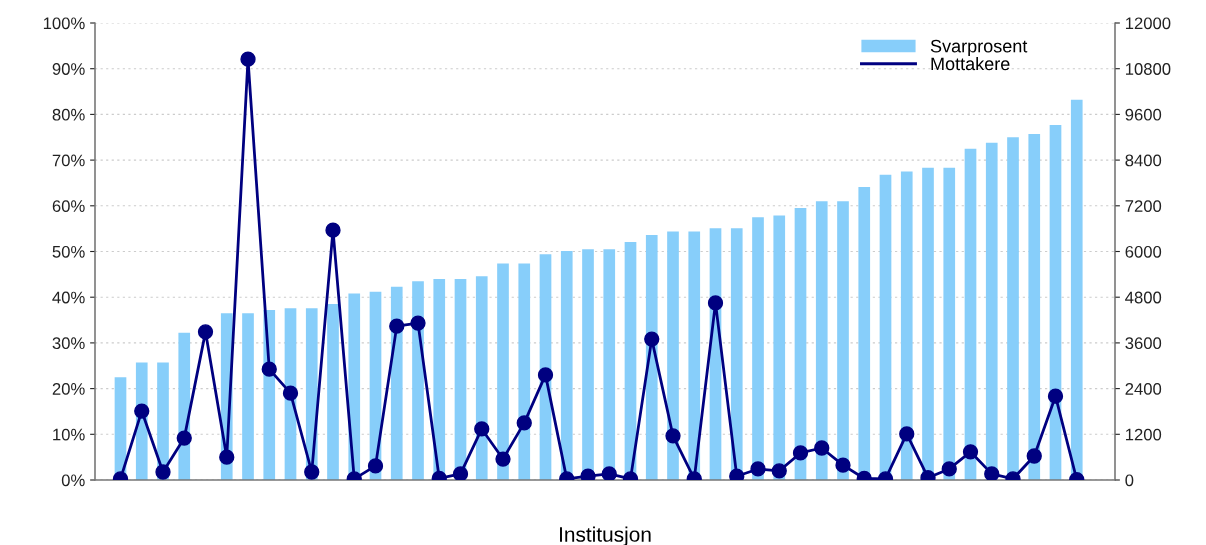 This screenshot has width=1206, height=545. What do you see at coordinates (1143, 160) in the screenshot?
I see `y2-tick-label: 8400` at bounding box center [1143, 160].